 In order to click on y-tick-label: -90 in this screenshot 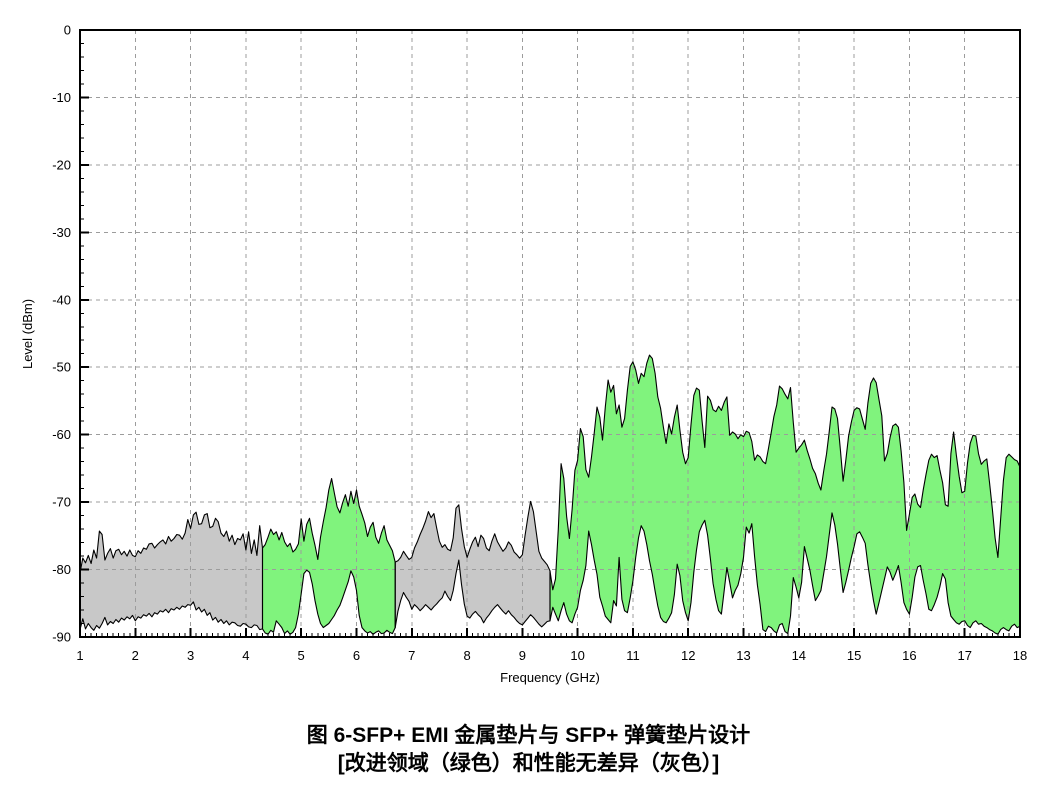, I will do `click(61, 637)`.